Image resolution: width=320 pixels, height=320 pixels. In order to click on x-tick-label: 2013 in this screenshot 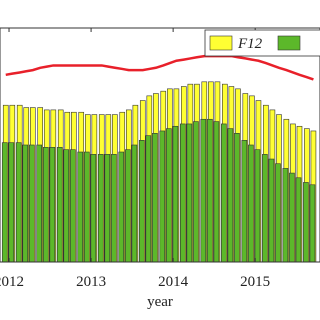, I will do `click(91, 282)`.